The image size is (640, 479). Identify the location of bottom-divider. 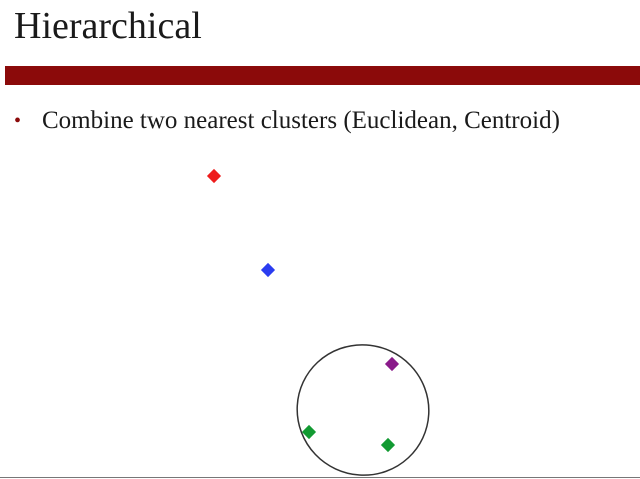
(320, 477).